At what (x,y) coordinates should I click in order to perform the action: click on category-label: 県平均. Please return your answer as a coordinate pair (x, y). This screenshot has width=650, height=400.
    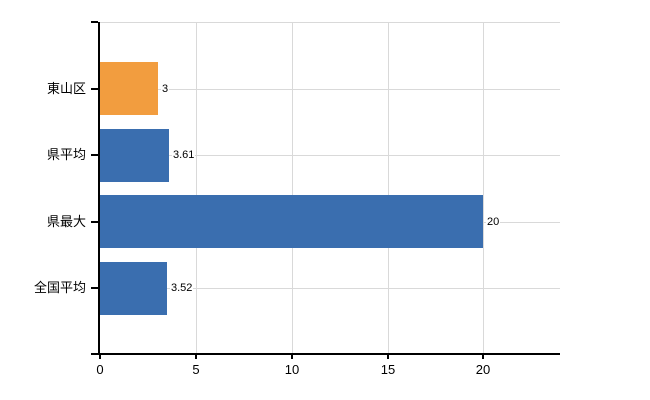
    Looking at the image, I should click on (66, 154).